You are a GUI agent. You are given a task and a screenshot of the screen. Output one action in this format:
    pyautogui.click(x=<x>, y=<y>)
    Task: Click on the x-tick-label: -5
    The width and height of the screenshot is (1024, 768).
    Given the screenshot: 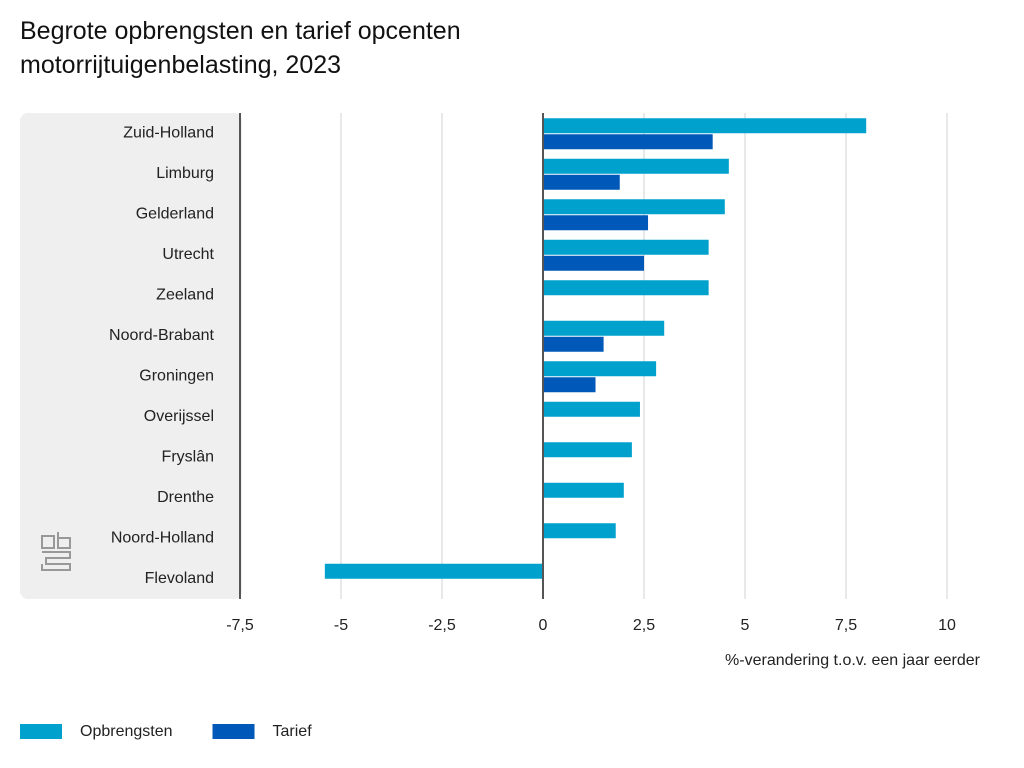 What is the action you would take?
    pyautogui.click(x=341, y=625)
    